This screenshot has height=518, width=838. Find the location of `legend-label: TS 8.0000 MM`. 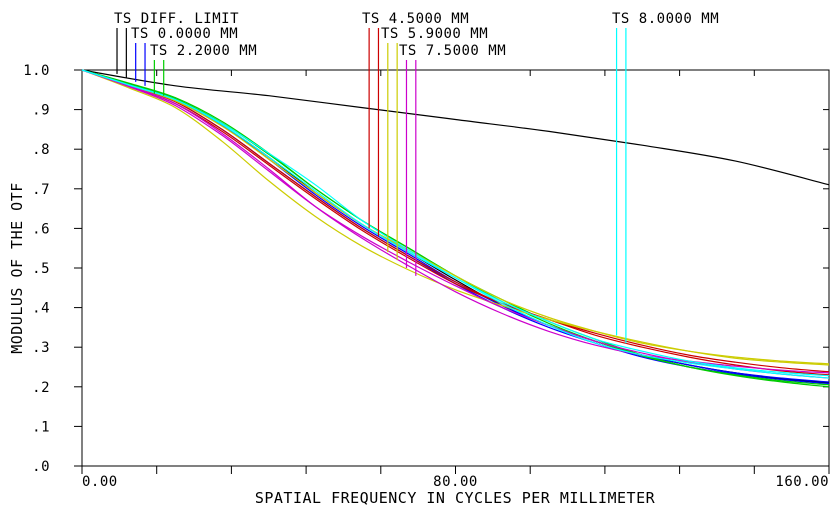

legend-label: TS 8.0000 MM is located at coordinates (665, 19).